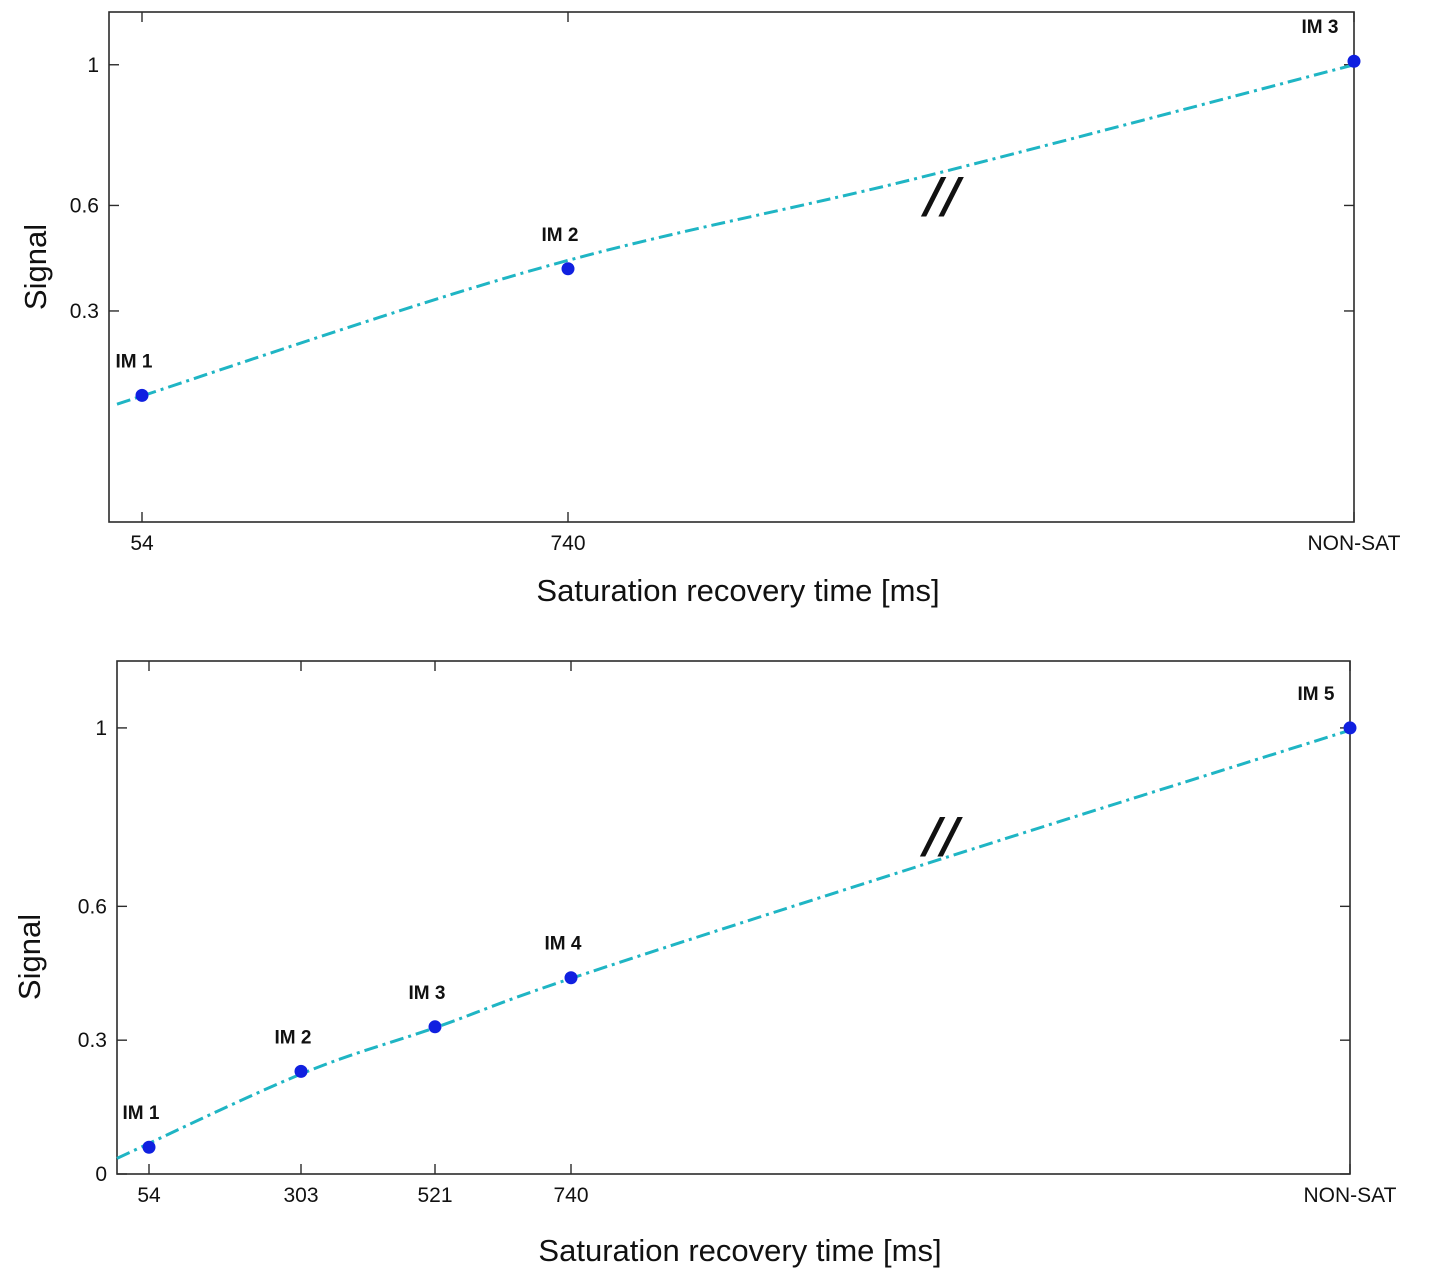  Describe the element at coordinates (1316, 694) in the screenshot. I see `data-point-label: IM 5` at that location.